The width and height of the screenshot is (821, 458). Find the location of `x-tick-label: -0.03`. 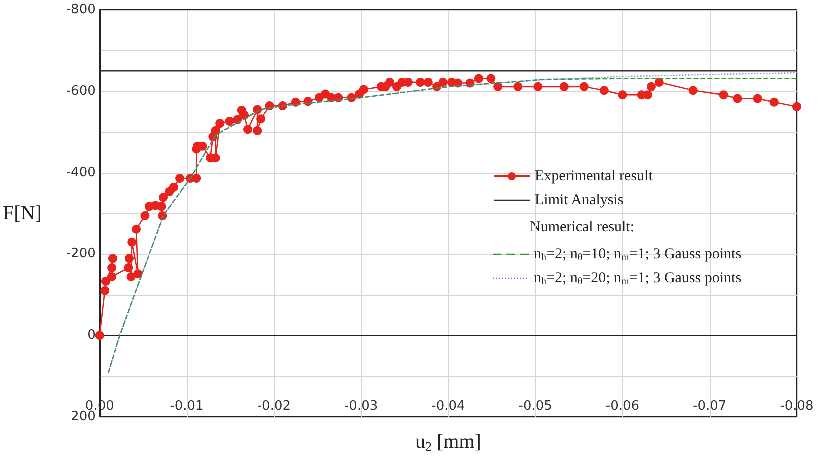

x-tick-label: -0.03 is located at coordinates (361, 406).